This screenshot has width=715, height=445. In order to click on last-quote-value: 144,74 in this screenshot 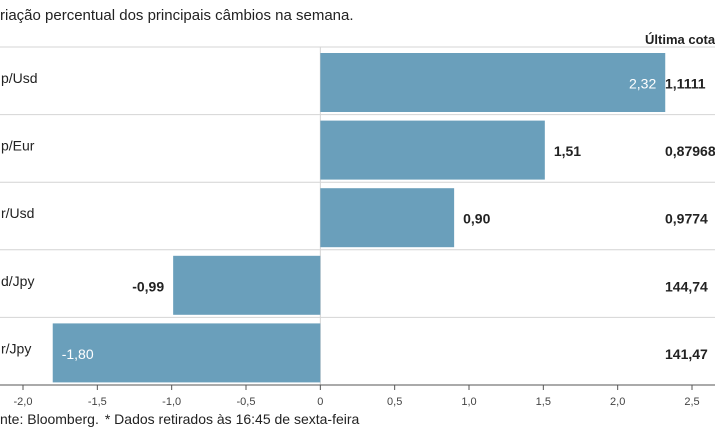, I will do `click(686, 286)`.